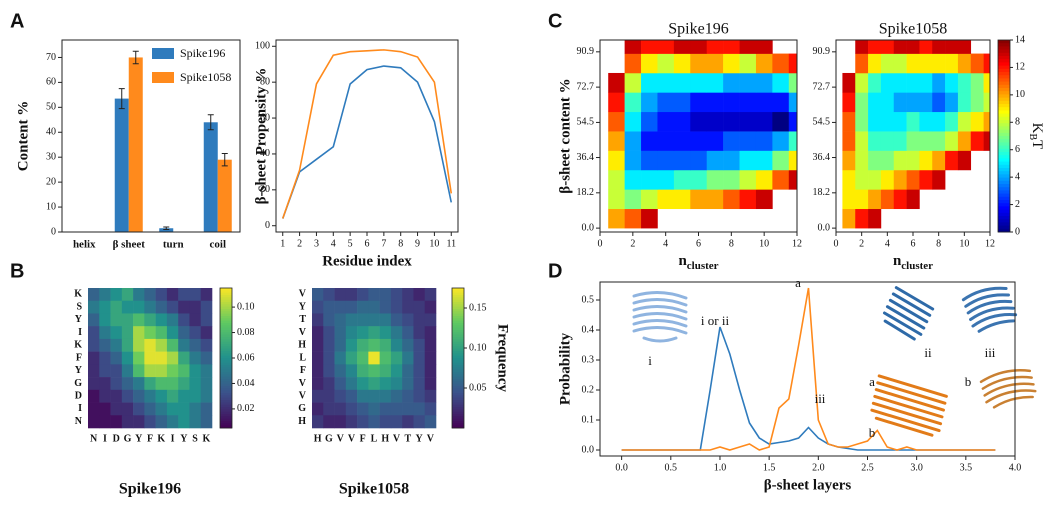  Describe the element at coordinates (51, 181) in the screenshot. I see `y-tick-label: 20` at that location.